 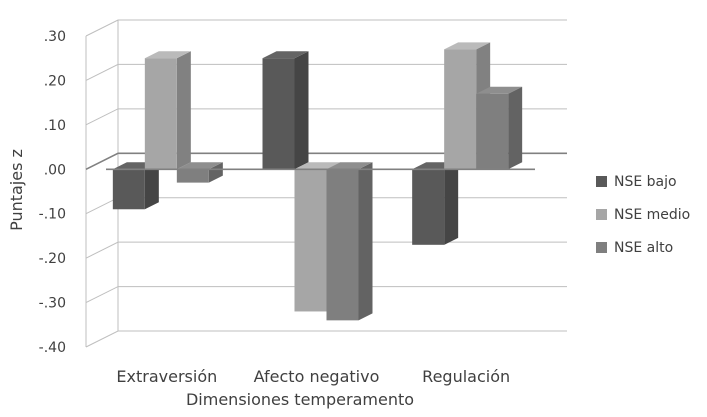 I want to click on legend-item: NSE alto, so click(x=634, y=248).